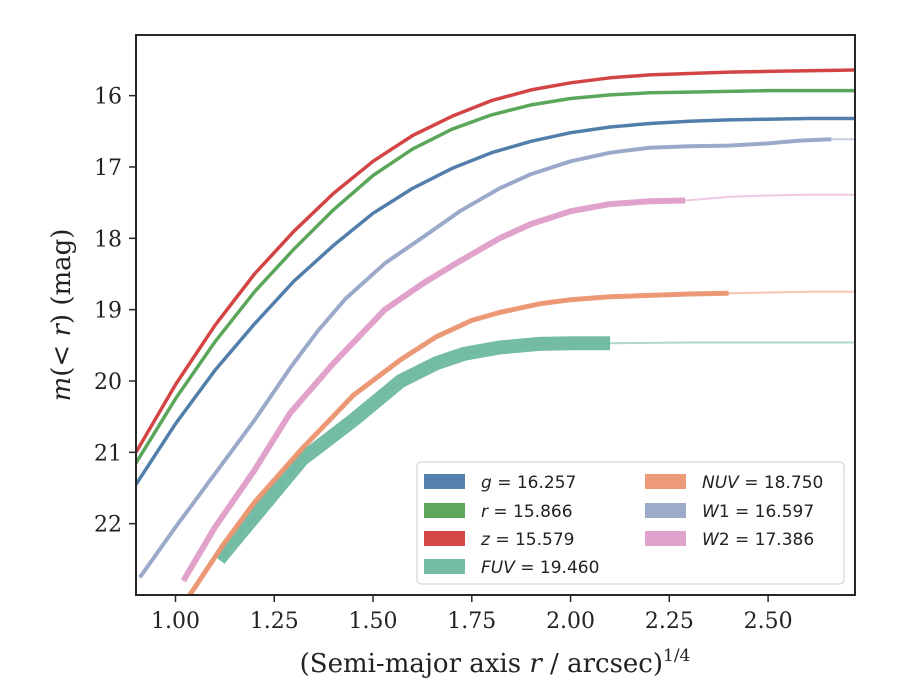  I want to click on y-tick-label: 22, so click(108, 525).